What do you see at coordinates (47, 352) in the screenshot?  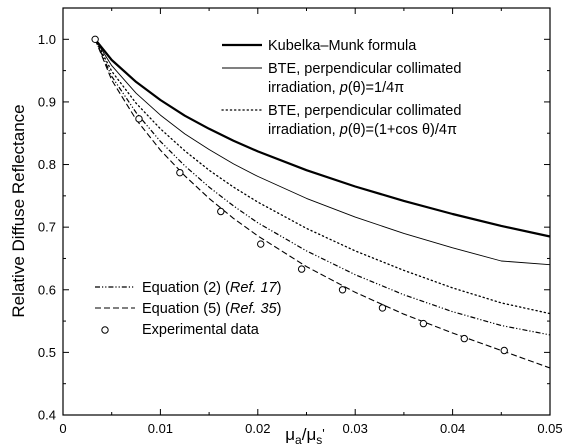 I see `y-tick-label: 0.5` at bounding box center [47, 352].